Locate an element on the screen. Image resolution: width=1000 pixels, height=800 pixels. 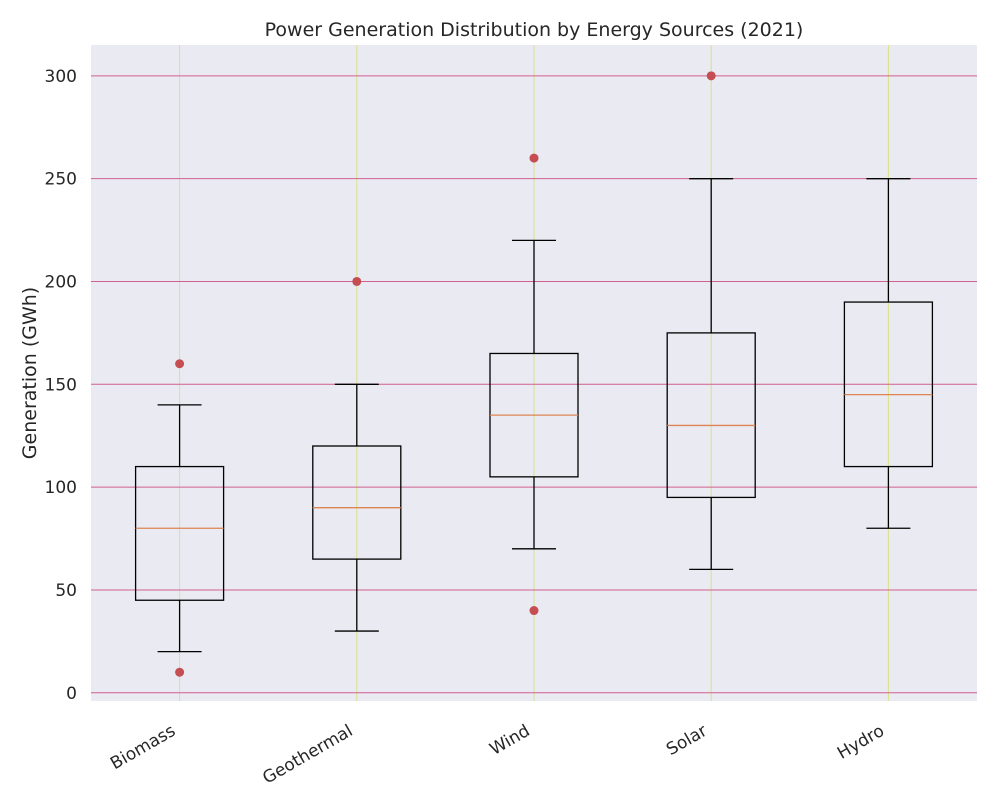
x-axis-ticks: Biomass Geothermal Wind Solar Hydro is located at coordinates (497, 755).